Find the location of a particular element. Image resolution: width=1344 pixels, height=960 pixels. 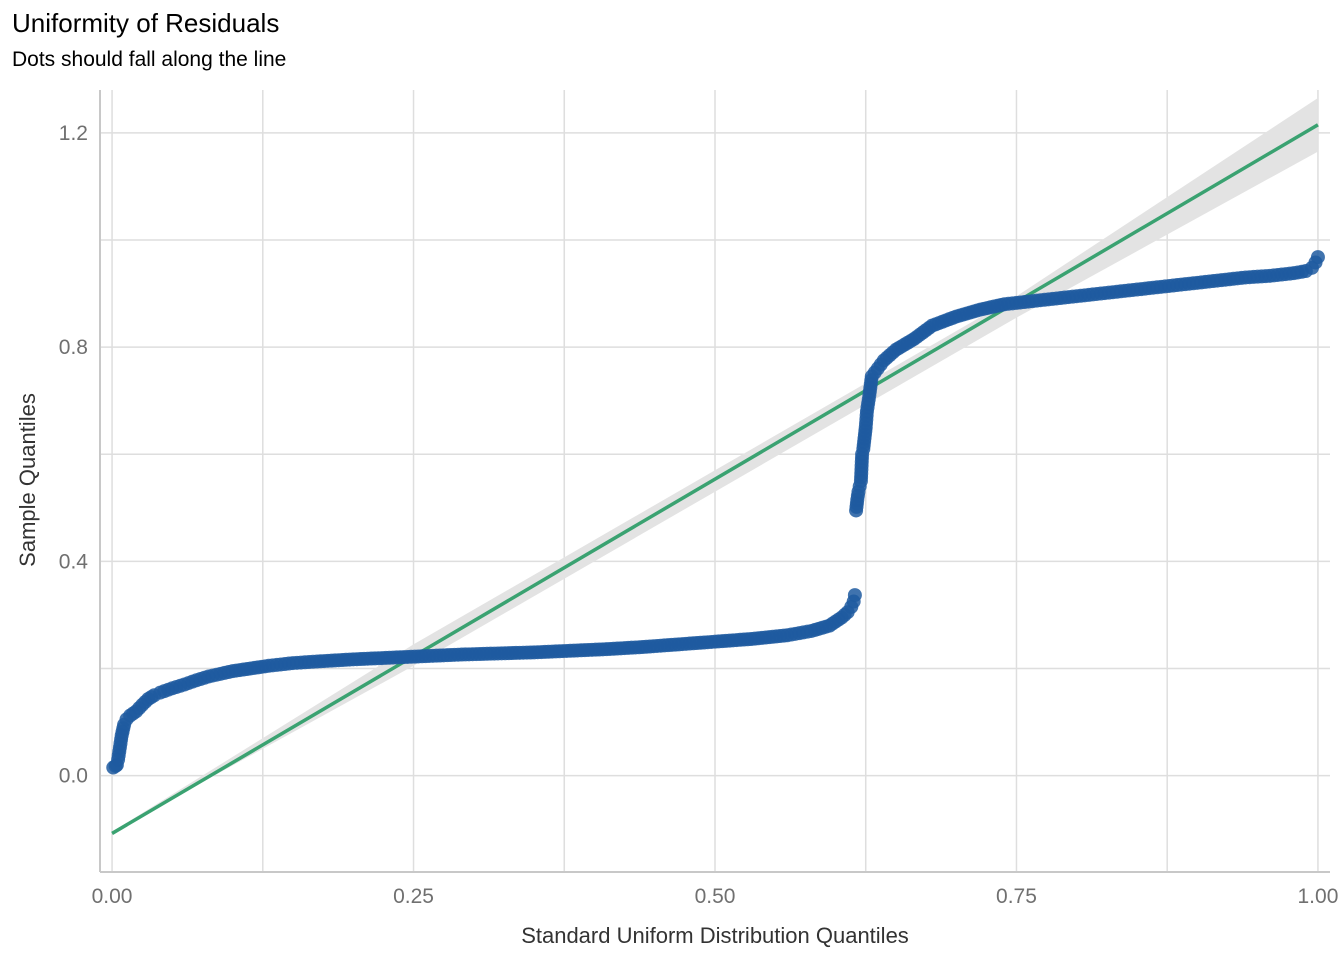

chart-subtitle: Dots should fall along the line is located at coordinates (149, 59).